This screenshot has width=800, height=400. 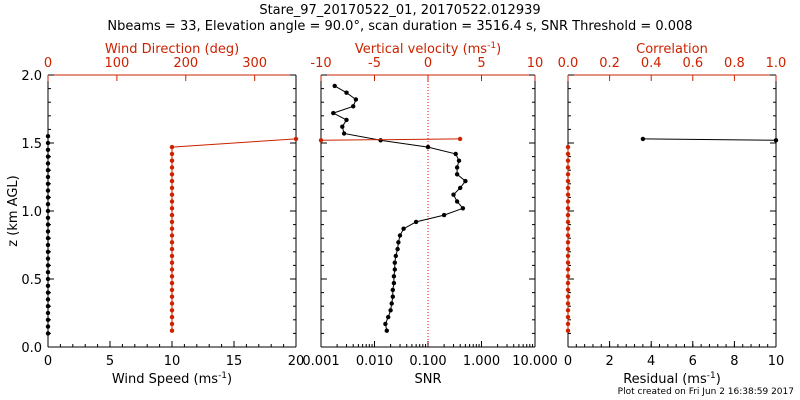 What do you see at coordinates (48, 361) in the screenshot?
I see `x-tick-label: 0` at bounding box center [48, 361].